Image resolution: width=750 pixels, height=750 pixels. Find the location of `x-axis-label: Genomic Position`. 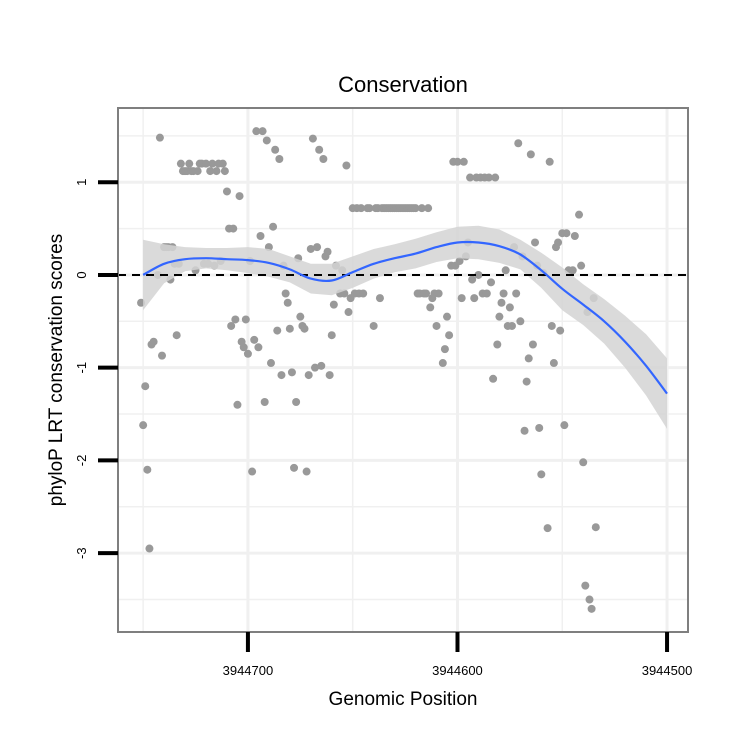

x-axis-label: Genomic Position is located at coordinates (403, 699).